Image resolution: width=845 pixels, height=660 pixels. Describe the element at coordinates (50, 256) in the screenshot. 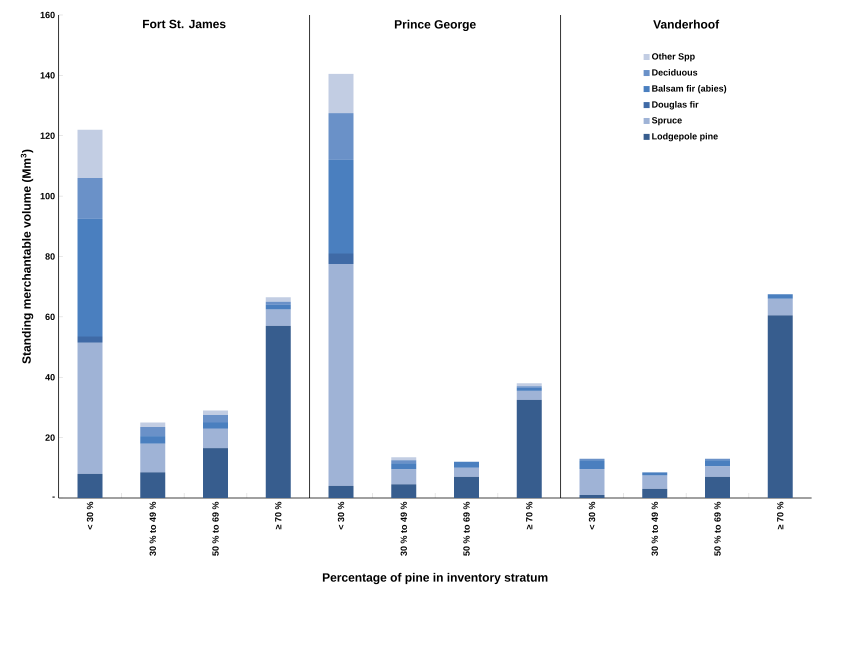

I see `y-tick-label: 80` at that location.